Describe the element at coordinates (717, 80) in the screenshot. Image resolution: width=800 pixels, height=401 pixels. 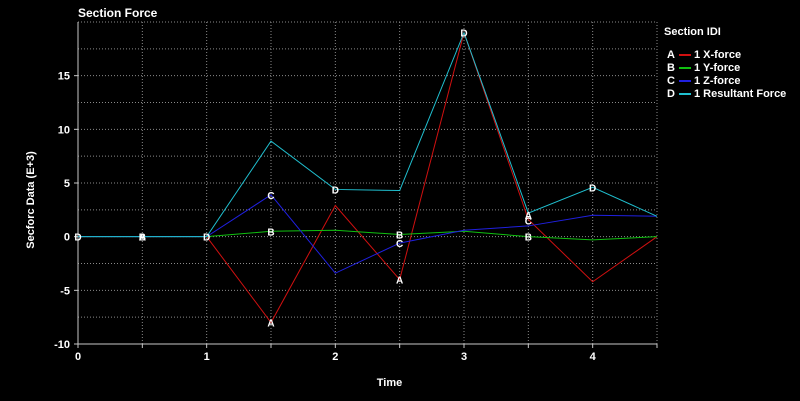
I see `legend-label: 1 Z-force` at that location.